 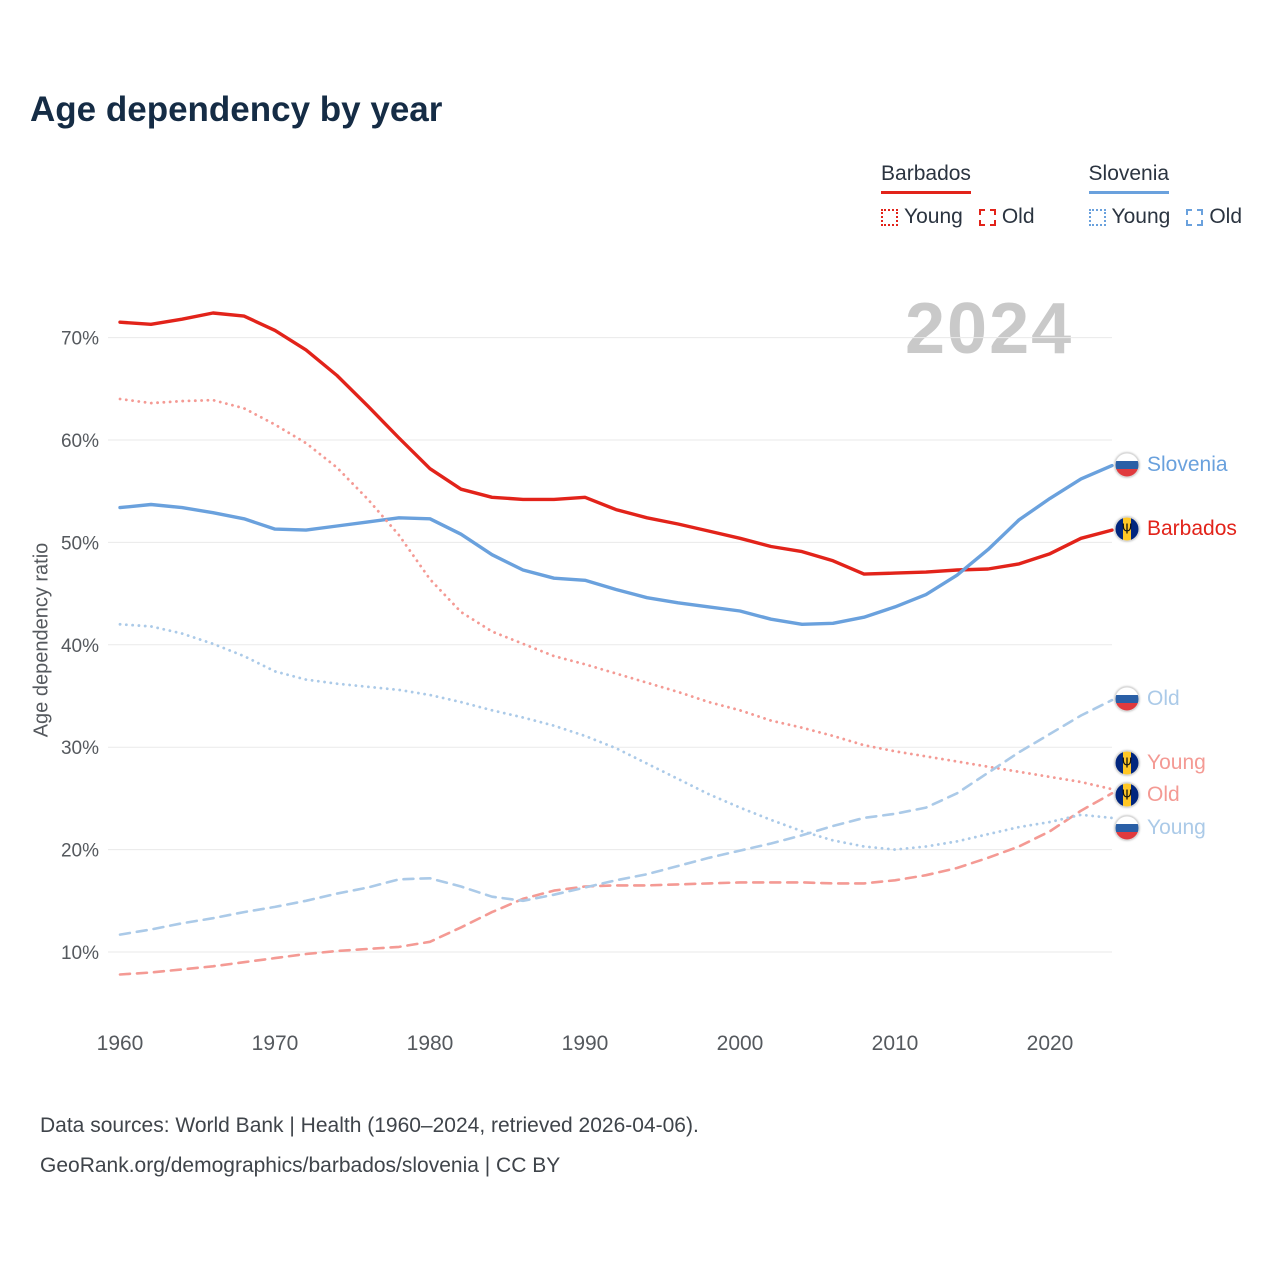 What do you see at coordinates (80, 646) in the screenshot?
I see `y-tick-label: 40%` at bounding box center [80, 646].